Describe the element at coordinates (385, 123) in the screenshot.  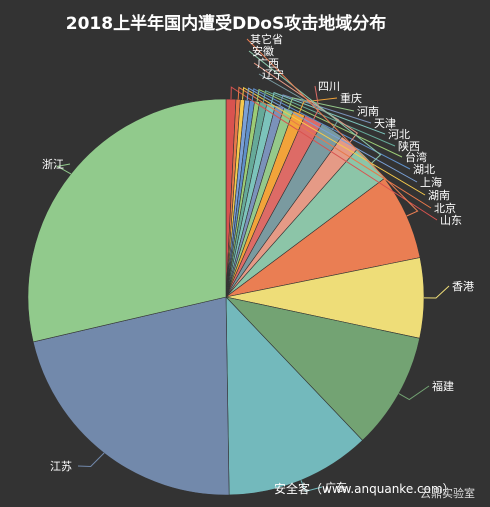
I see `slice-label-8: 天津` at that location.